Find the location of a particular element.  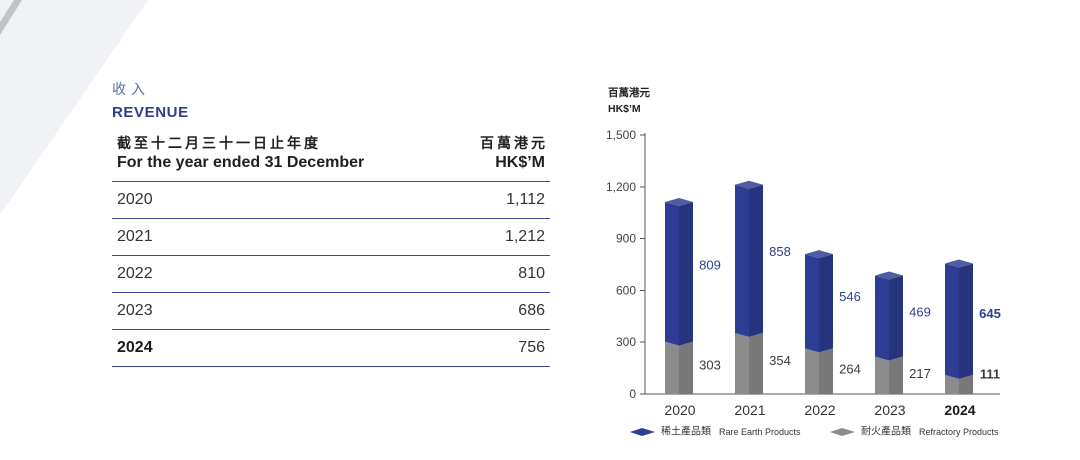

y-tick-label: 1,500 is located at coordinates (621, 135).